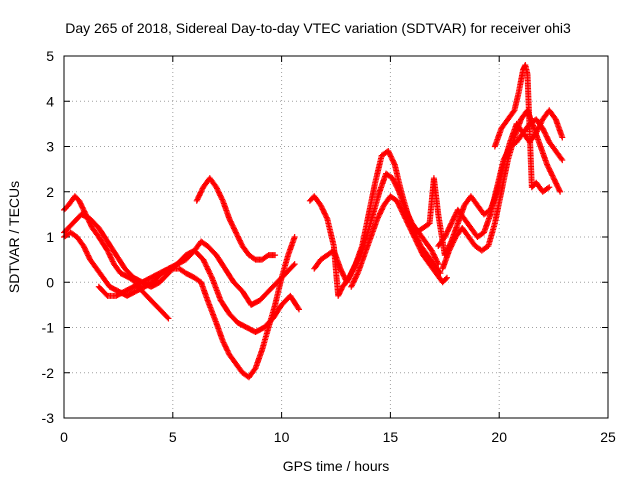 The width and height of the screenshot is (640, 480). Describe the element at coordinates (608, 437) in the screenshot. I see `x-tick-label: 25` at that location.